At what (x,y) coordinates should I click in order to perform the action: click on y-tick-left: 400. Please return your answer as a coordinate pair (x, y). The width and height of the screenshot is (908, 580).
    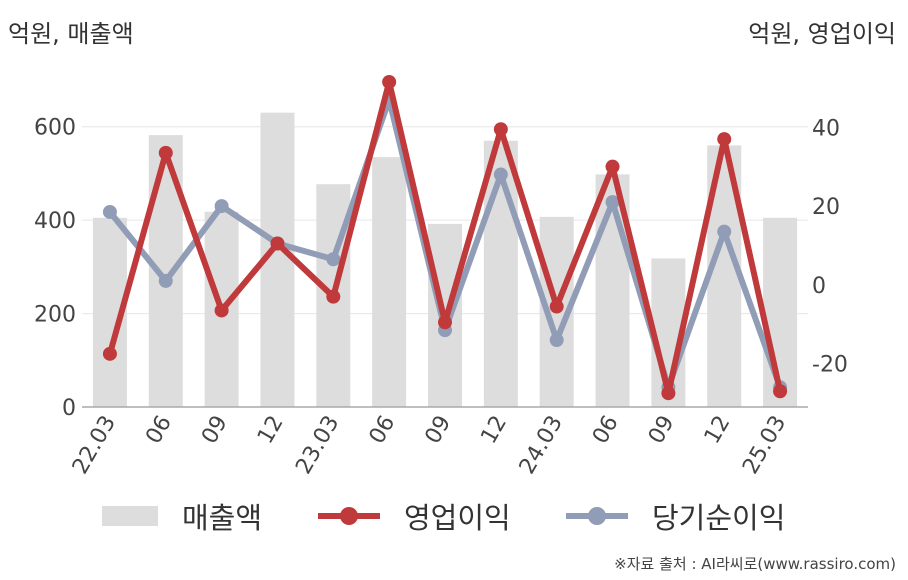
    Looking at the image, I should click on (55, 221).